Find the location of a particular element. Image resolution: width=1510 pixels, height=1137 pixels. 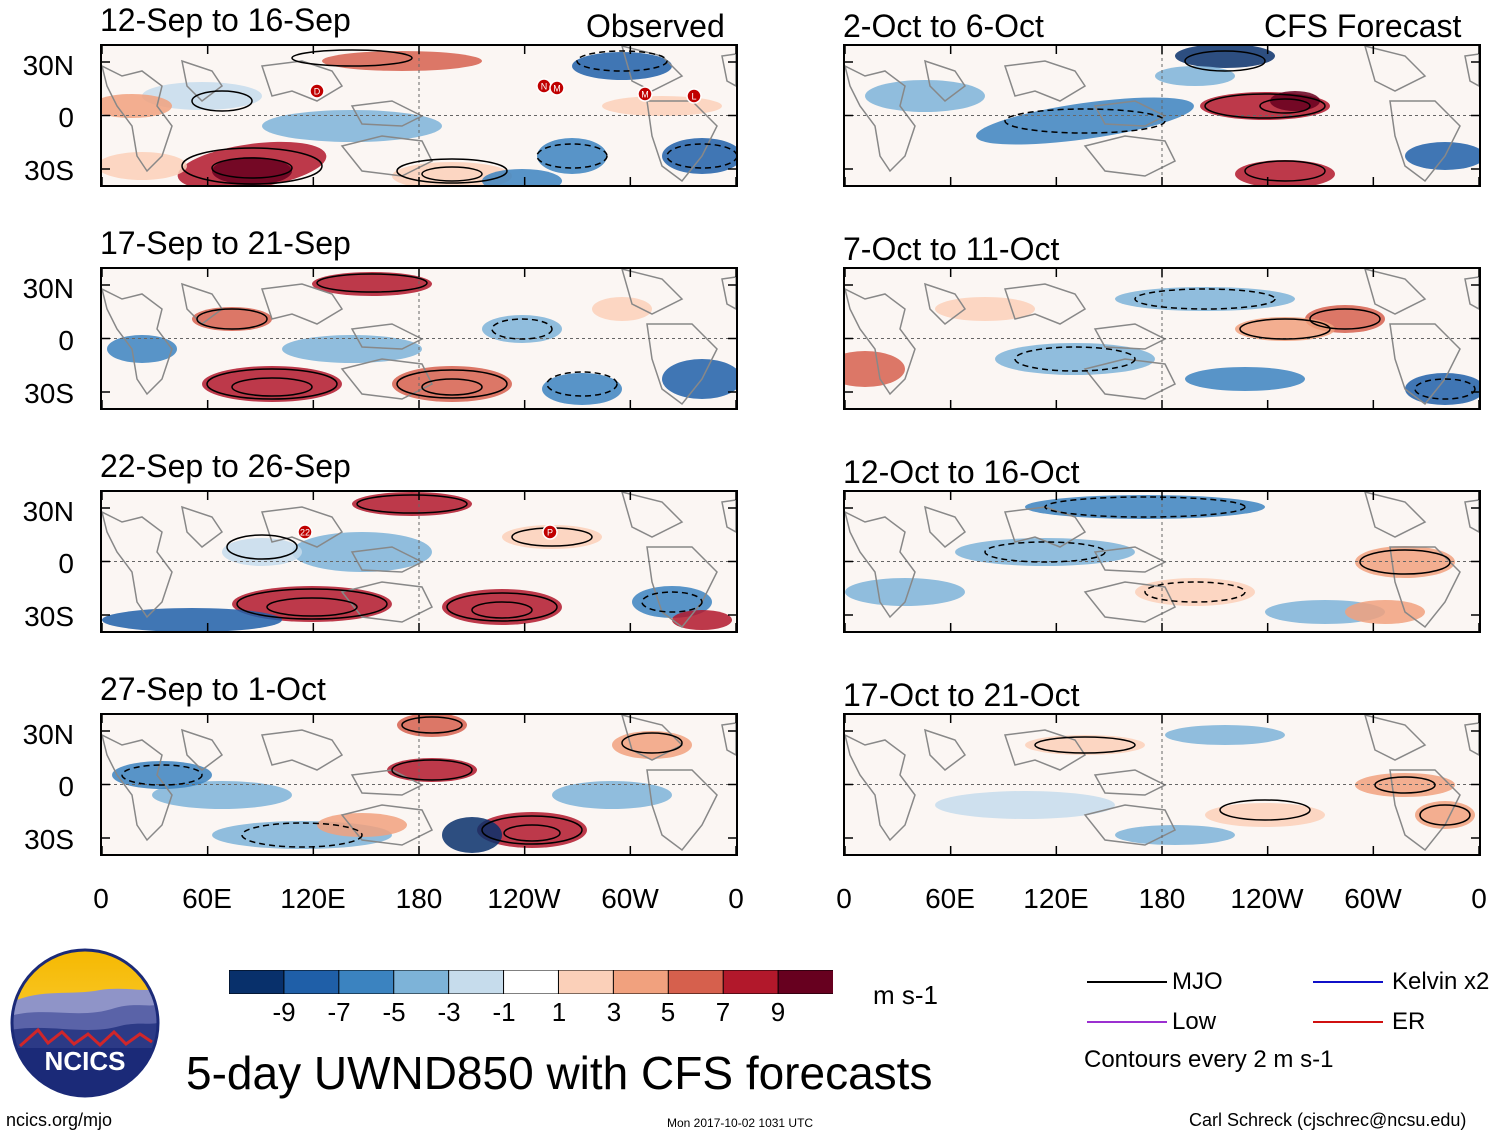

storm-label: 22 is located at coordinates (305, 533).